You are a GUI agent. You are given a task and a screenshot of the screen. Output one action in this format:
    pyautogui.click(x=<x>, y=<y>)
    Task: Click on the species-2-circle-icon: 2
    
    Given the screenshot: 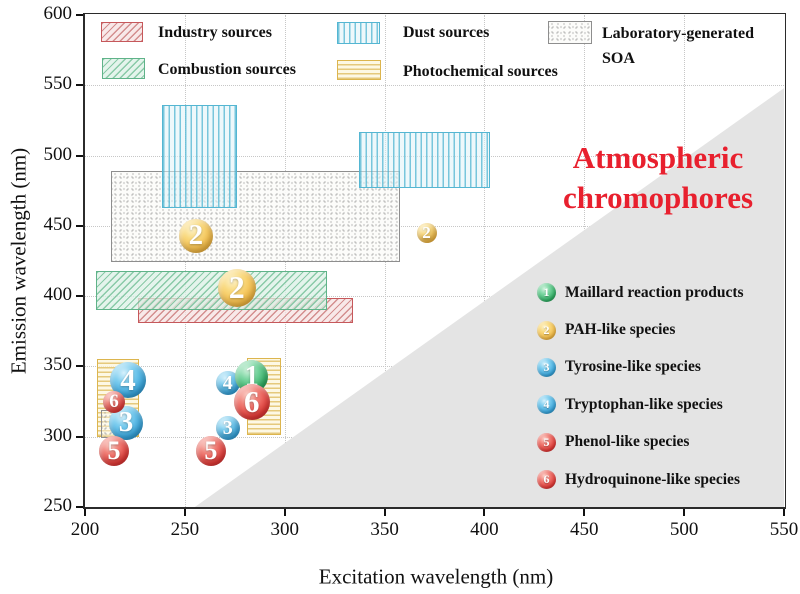 What is the action you would take?
    pyautogui.click(x=546, y=330)
    